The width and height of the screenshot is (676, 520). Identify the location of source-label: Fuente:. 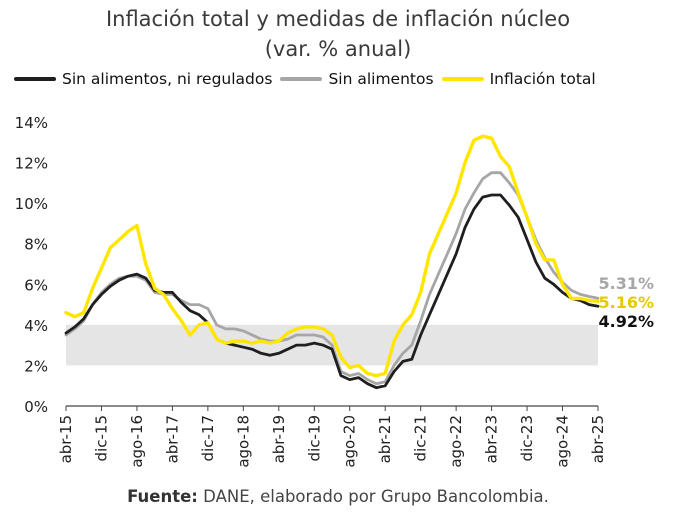
(162, 496).